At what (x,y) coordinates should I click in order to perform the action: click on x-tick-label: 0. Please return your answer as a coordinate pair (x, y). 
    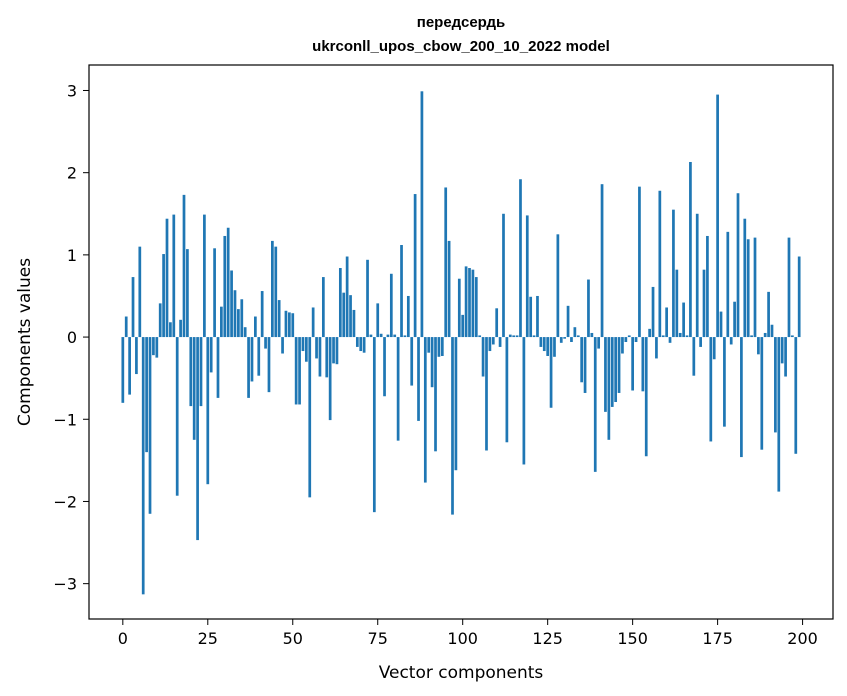
    Looking at the image, I should click on (123, 638).